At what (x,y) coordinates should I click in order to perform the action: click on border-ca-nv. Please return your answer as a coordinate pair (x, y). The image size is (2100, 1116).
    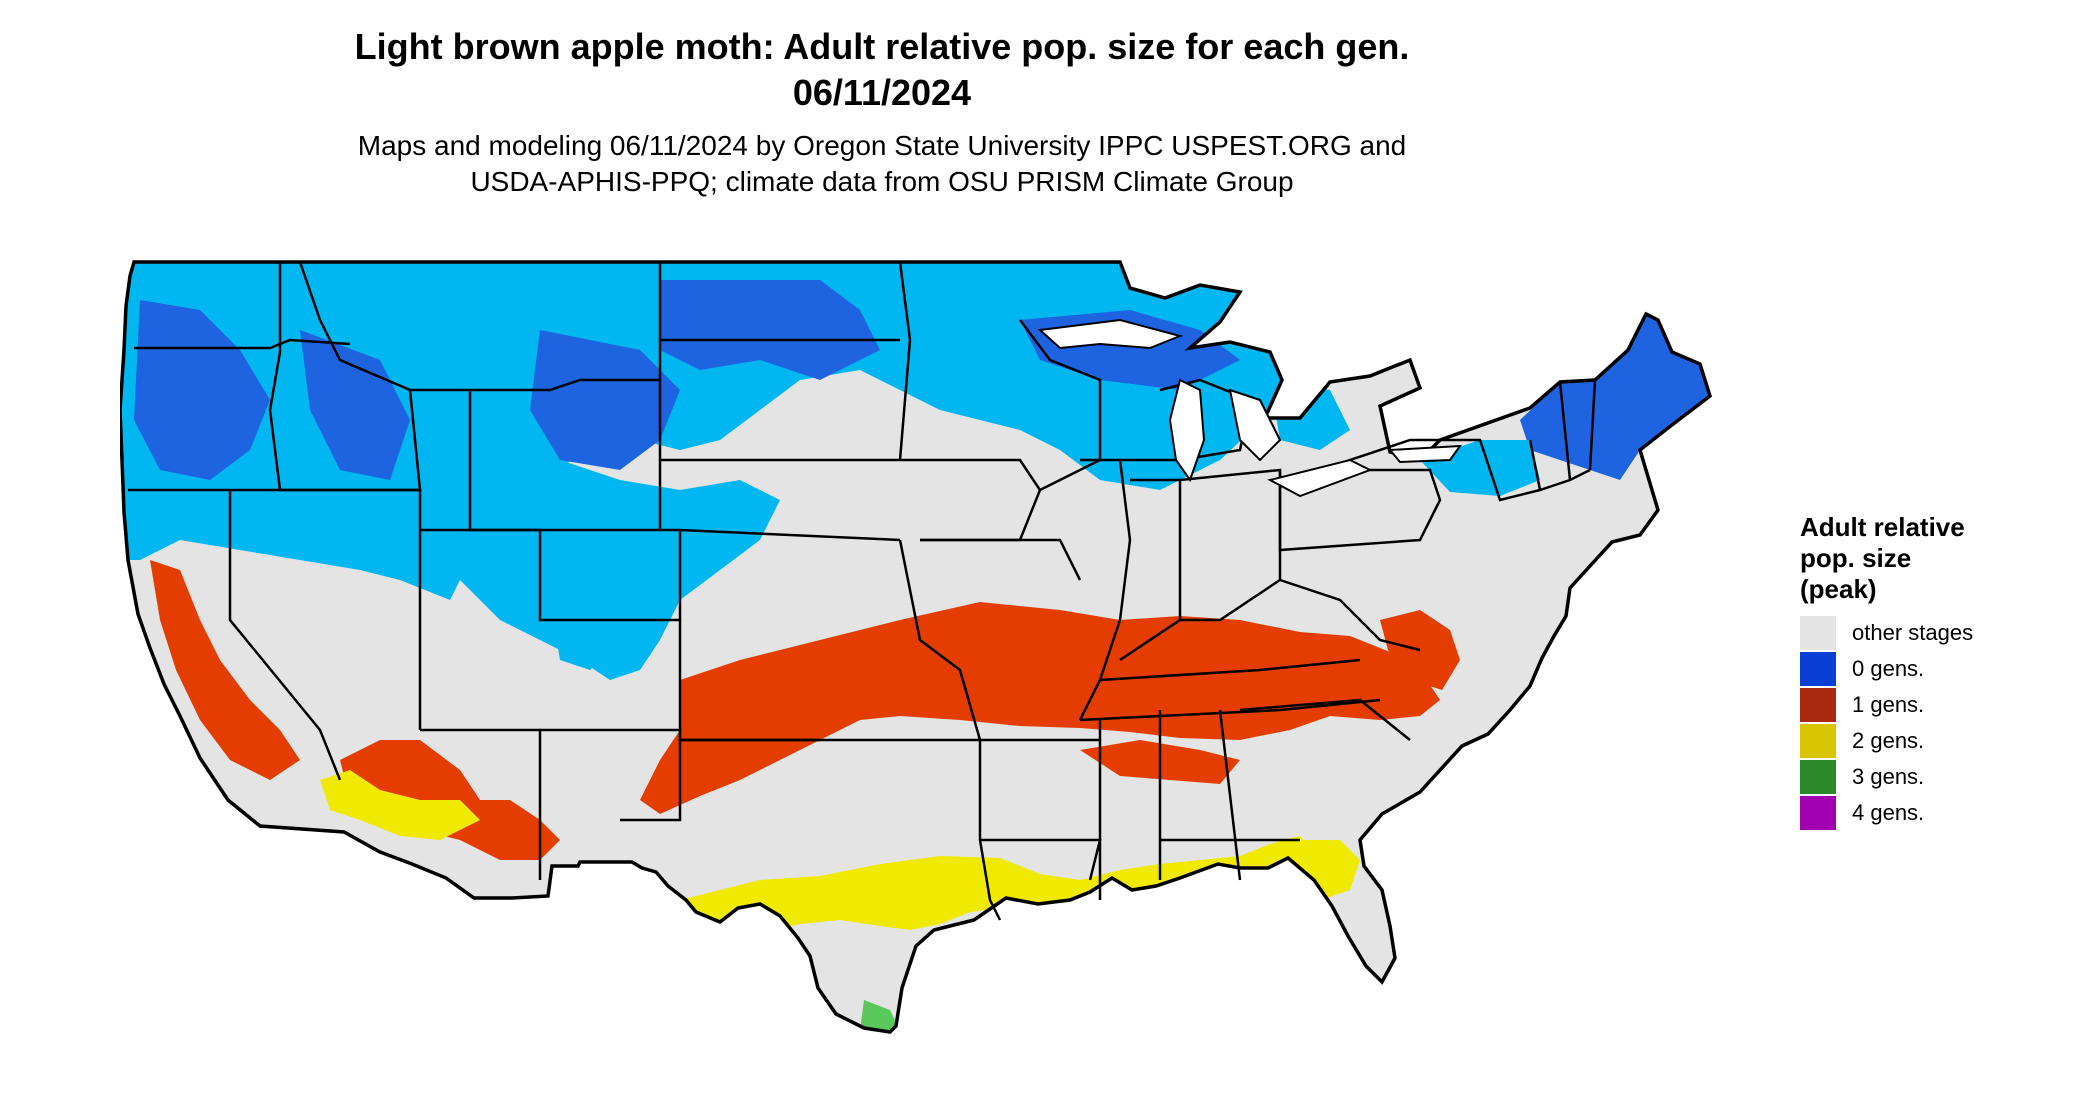
    Looking at the image, I should click on (285, 635).